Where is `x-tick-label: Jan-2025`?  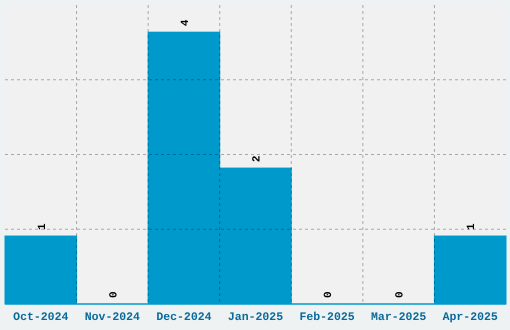 x-tick-label: Jan-2025 is located at coordinates (256, 317).